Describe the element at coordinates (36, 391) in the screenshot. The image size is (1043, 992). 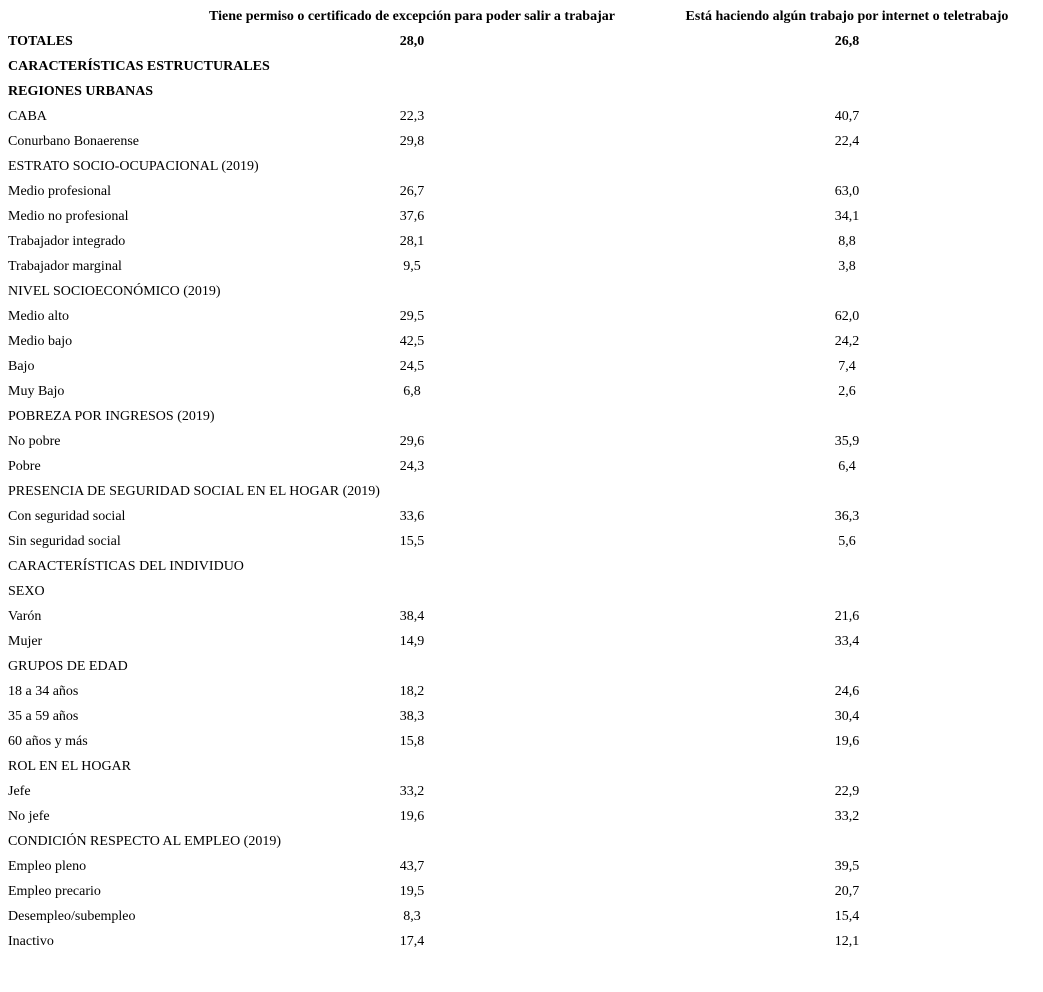
I see `row-label: Muy Bajo` at that location.